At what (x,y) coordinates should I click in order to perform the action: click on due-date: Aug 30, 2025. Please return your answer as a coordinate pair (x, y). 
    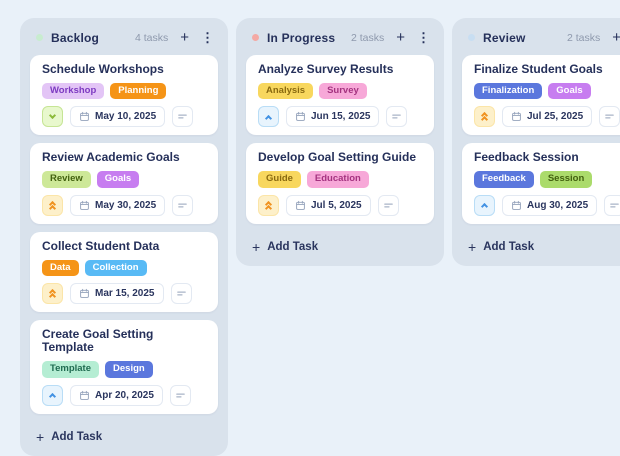
    Looking at the image, I should click on (558, 205).